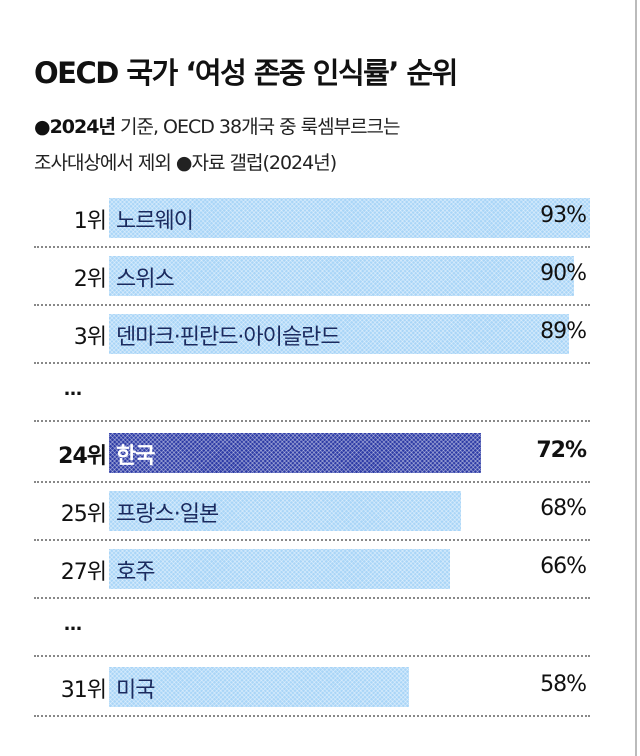 Image resolution: width=640 pixels, height=756 pixels. Describe the element at coordinates (135, 456) in the screenshot. I see `country-label: 한국` at that location.